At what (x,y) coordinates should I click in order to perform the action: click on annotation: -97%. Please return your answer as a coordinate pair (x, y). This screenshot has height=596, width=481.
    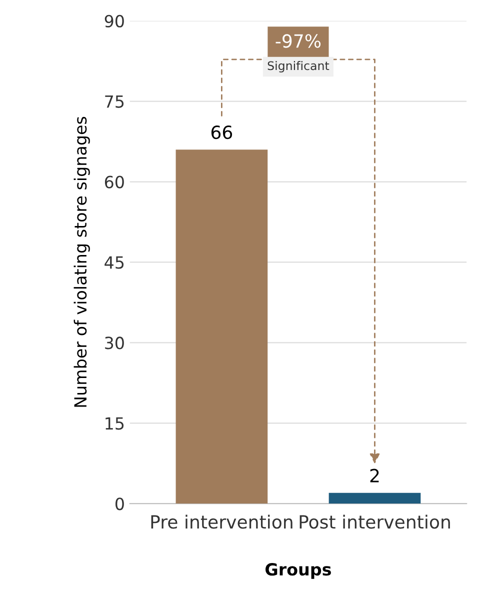
    Looking at the image, I should click on (298, 41).